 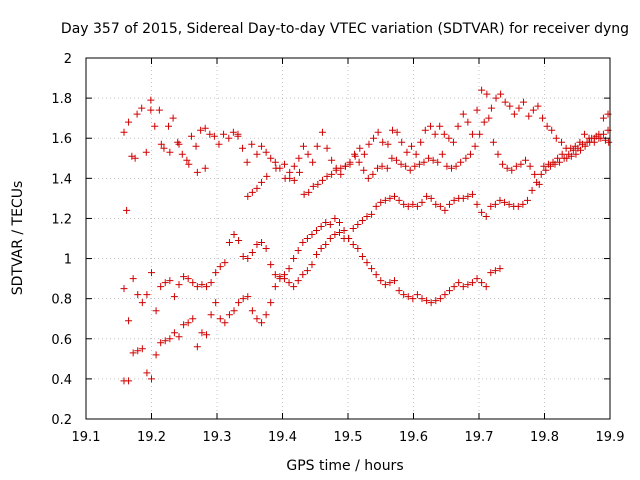 I want to click on x-tick-label: 19.5, so click(x=348, y=437).